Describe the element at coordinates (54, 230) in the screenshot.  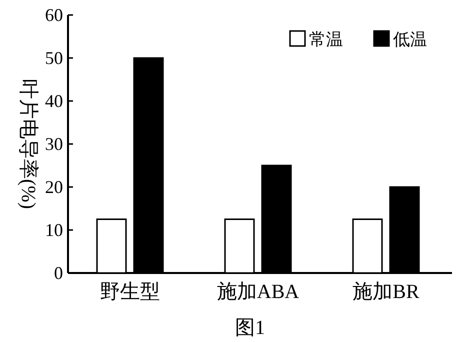
I see `y-tick-label: 10` at that location.